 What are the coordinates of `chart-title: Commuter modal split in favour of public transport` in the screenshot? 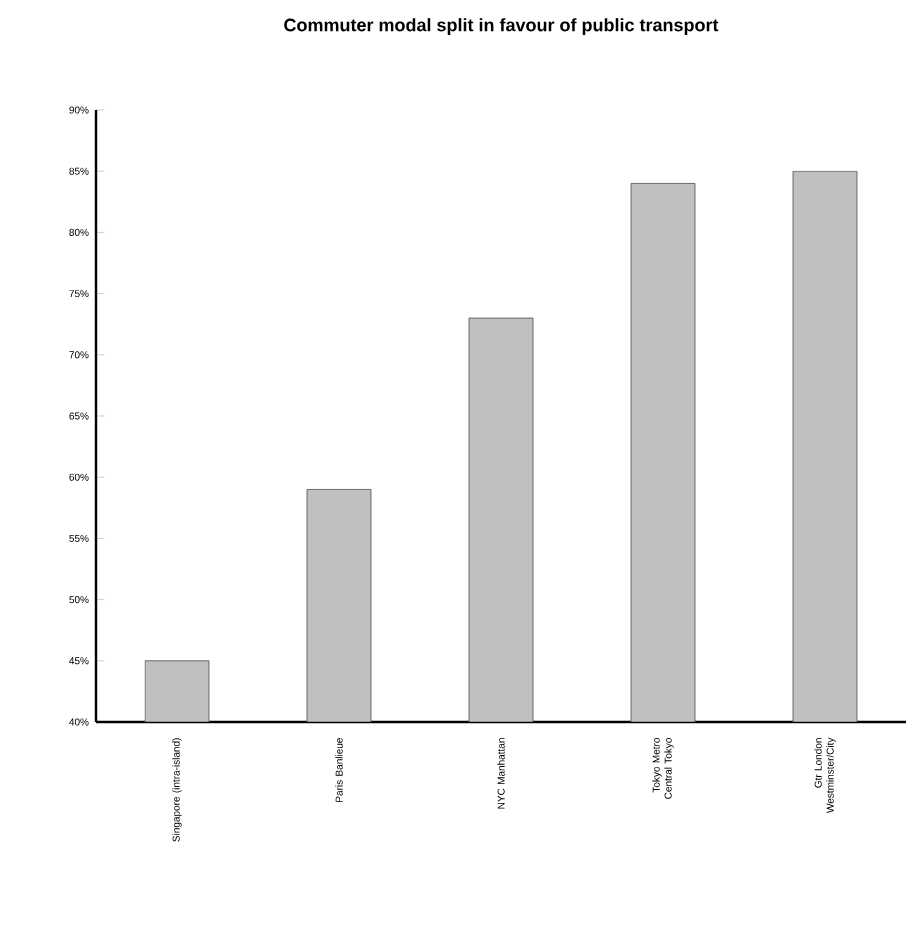 It's located at (501, 26).